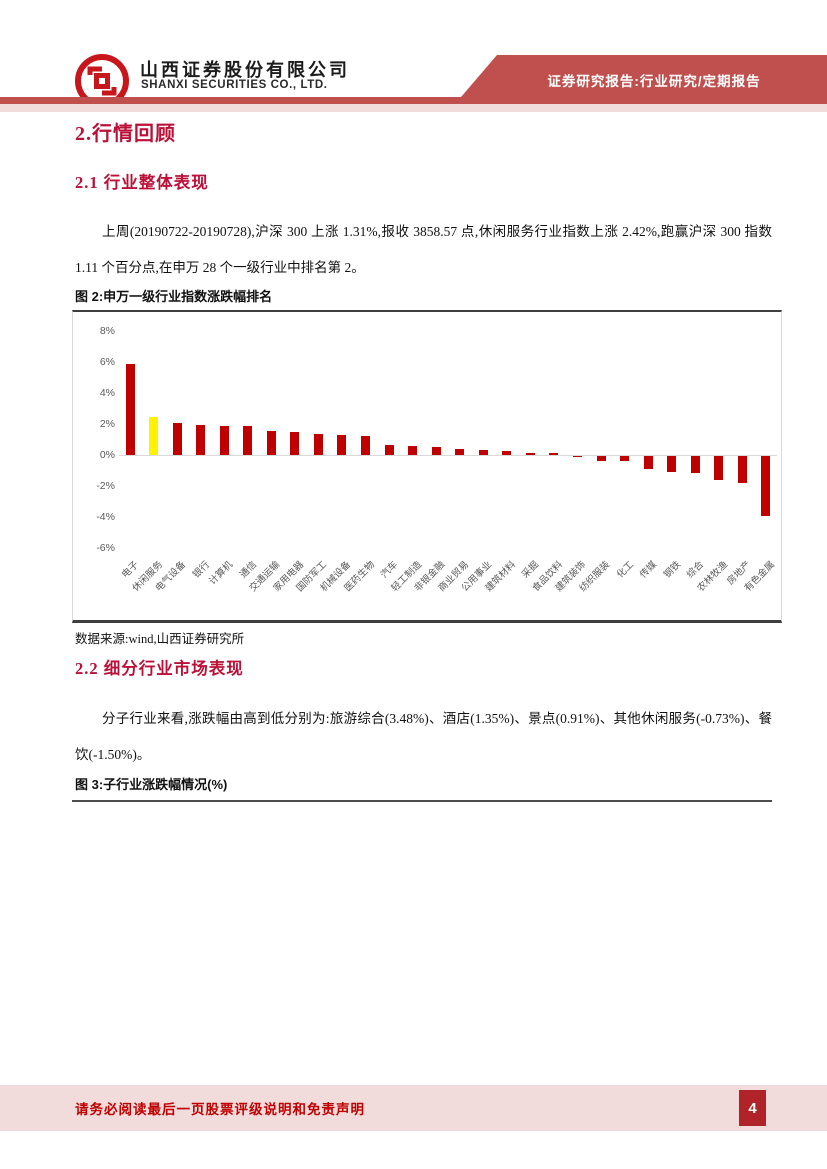 This screenshot has width=827, height=1169. What do you see at coordinates (654, 81) in the screenshot?
I see `report-type-label: 证券研究报告:行业研究/定期报告` at bounding box center [654, 81].